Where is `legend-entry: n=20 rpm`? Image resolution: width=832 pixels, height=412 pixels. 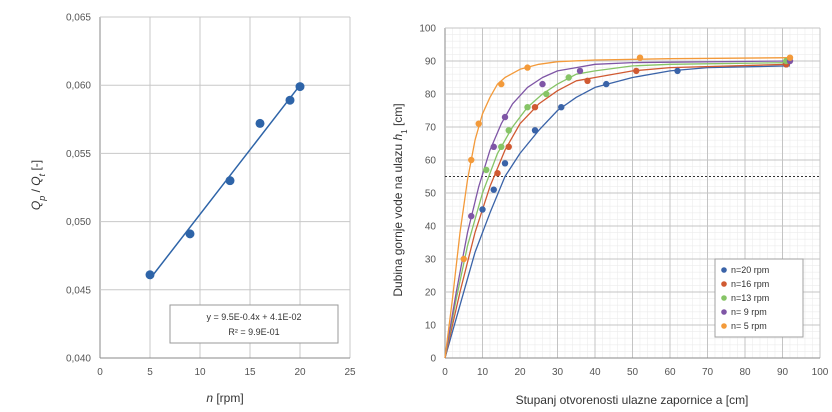 legend-entry: n=20 rpm is located at coordinates (750, 270).